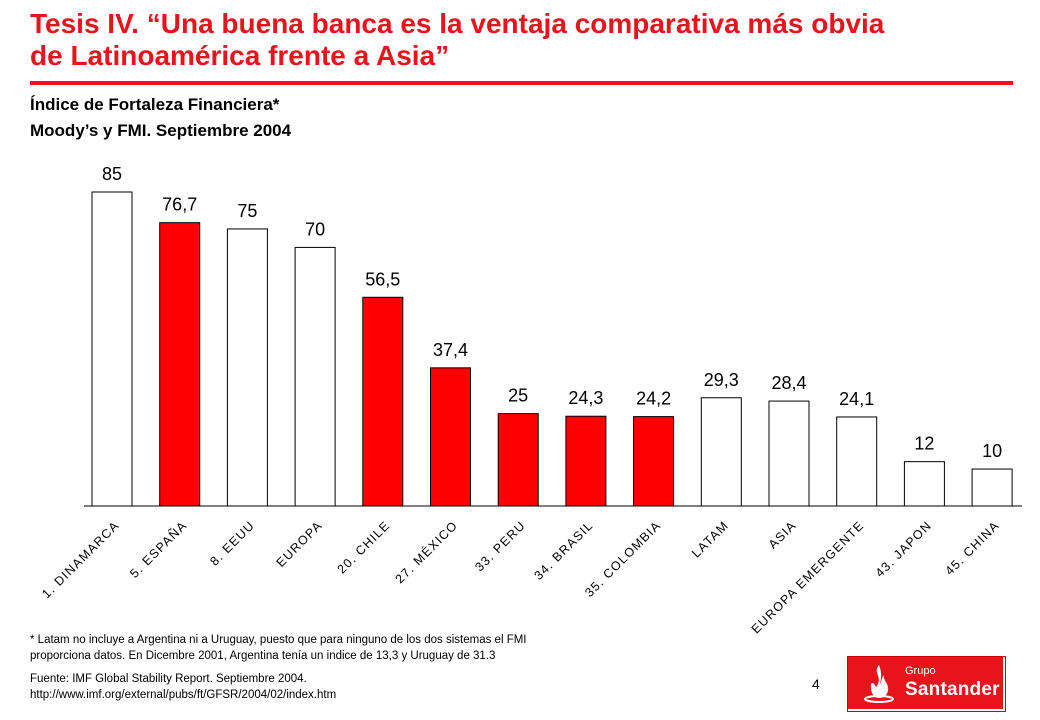 This screenshot has height=720, width=1040. Describe the element at coordinates (904, 549) in the screenshot. I see `category-label: 43. JAPON` at that location.